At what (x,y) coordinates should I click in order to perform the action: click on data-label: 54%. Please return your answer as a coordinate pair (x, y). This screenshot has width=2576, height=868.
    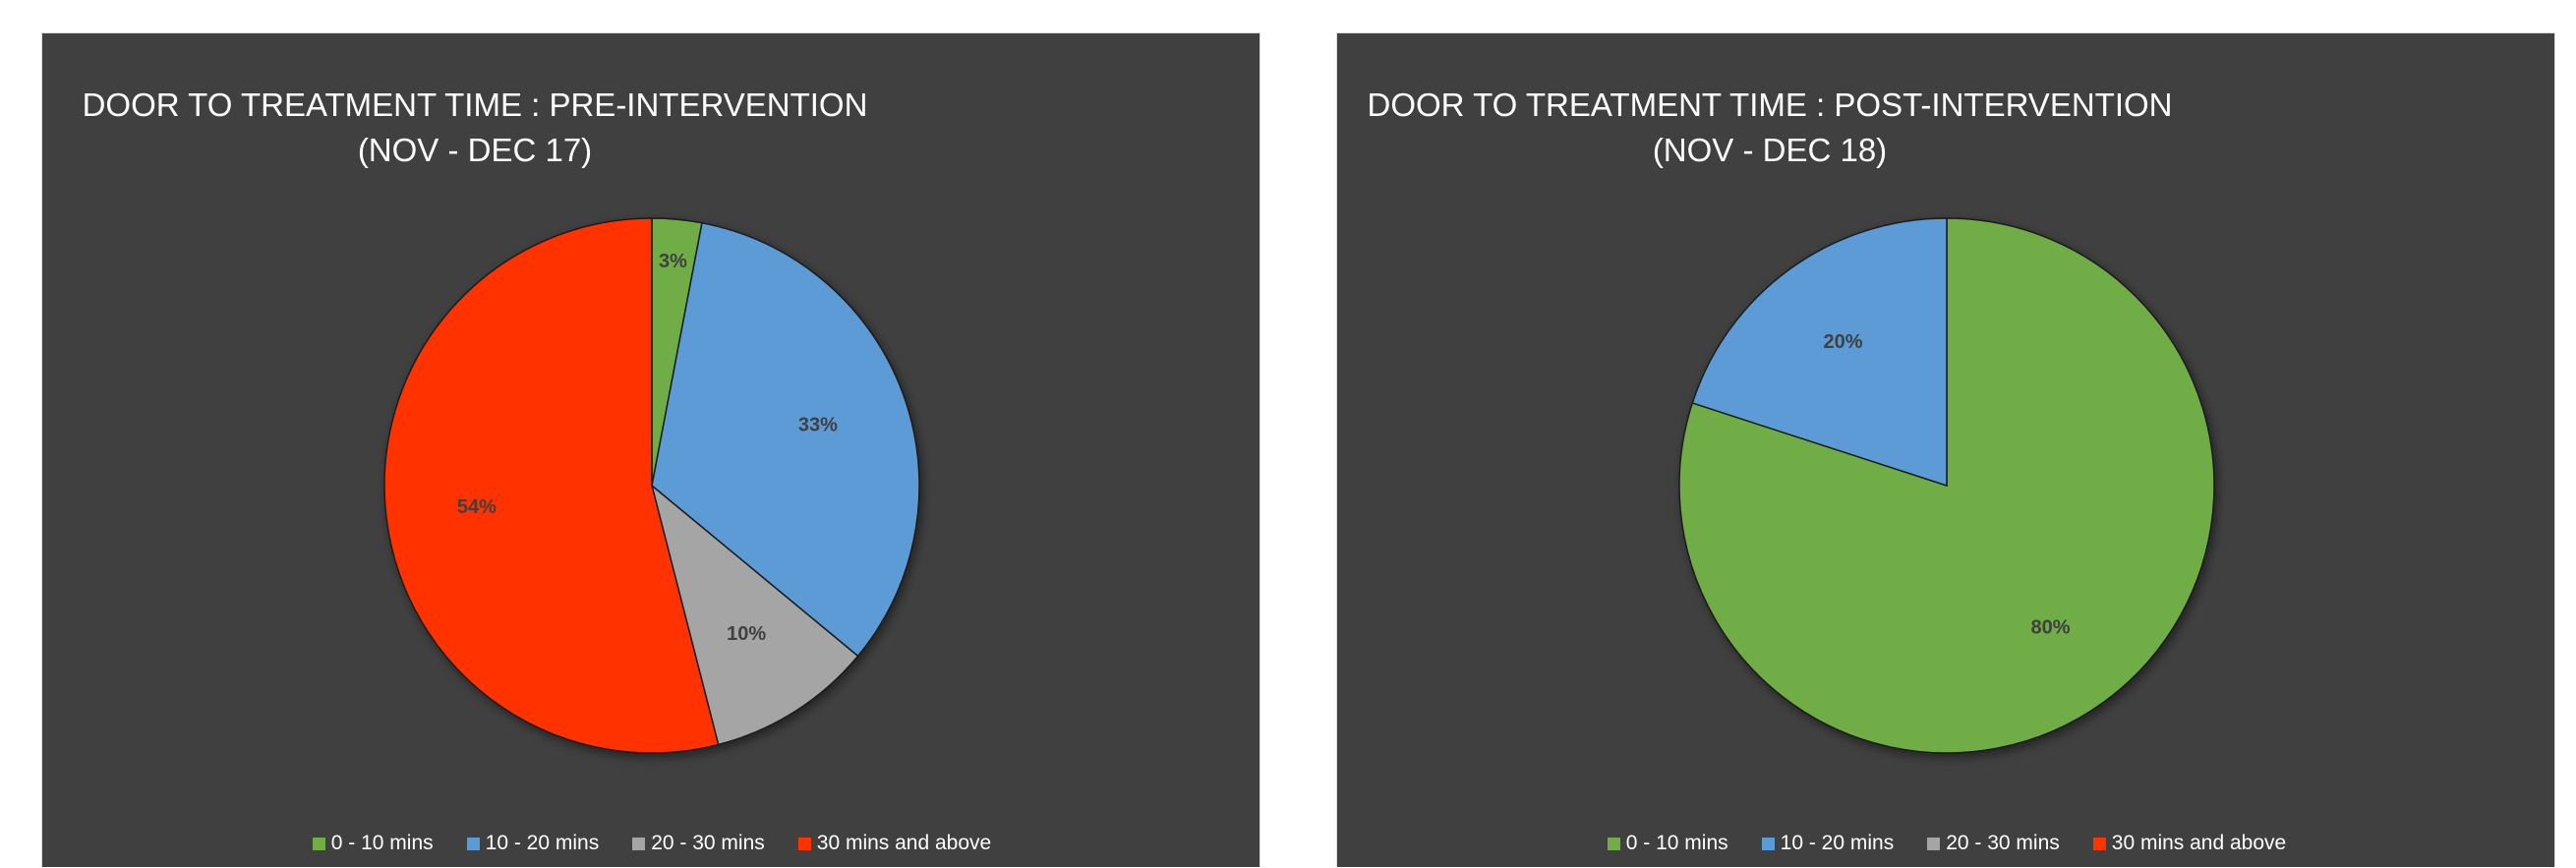
    Looking at the image, I should click on (477, 507).